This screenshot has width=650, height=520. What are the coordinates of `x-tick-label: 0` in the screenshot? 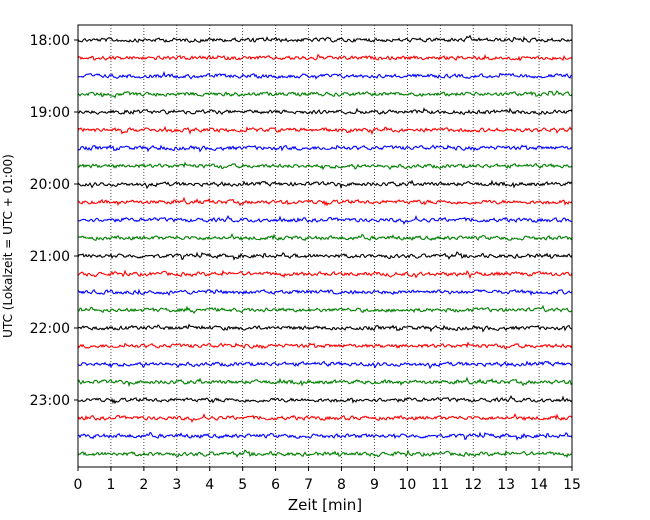 It's located at (78, 485).